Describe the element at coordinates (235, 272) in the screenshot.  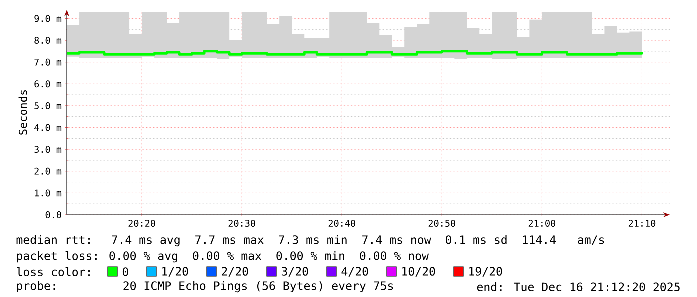
I see `legend-label: 2/20` at that location.